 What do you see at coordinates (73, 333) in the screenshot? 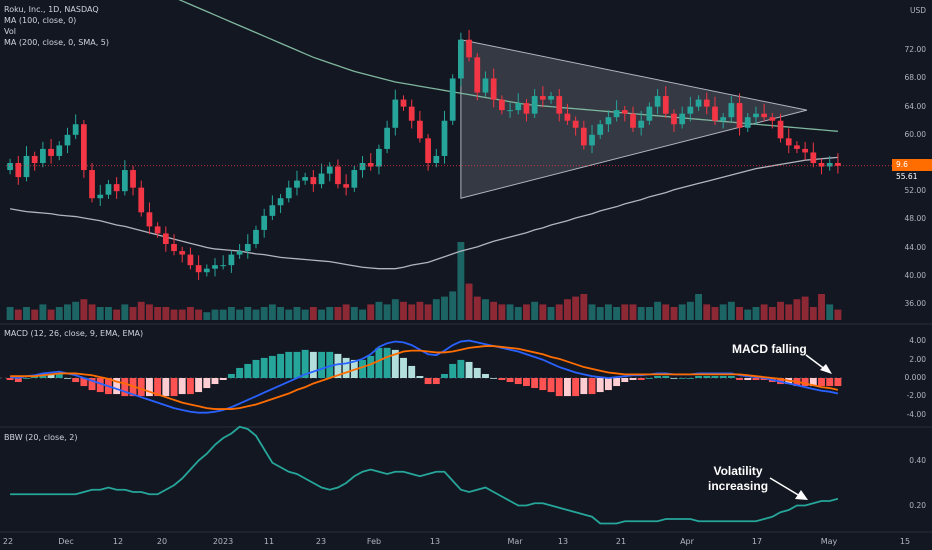
I see `macd-legend: MACD (12, 26, close, 9, EMA, EMA)` at bounding box center [73, 333].